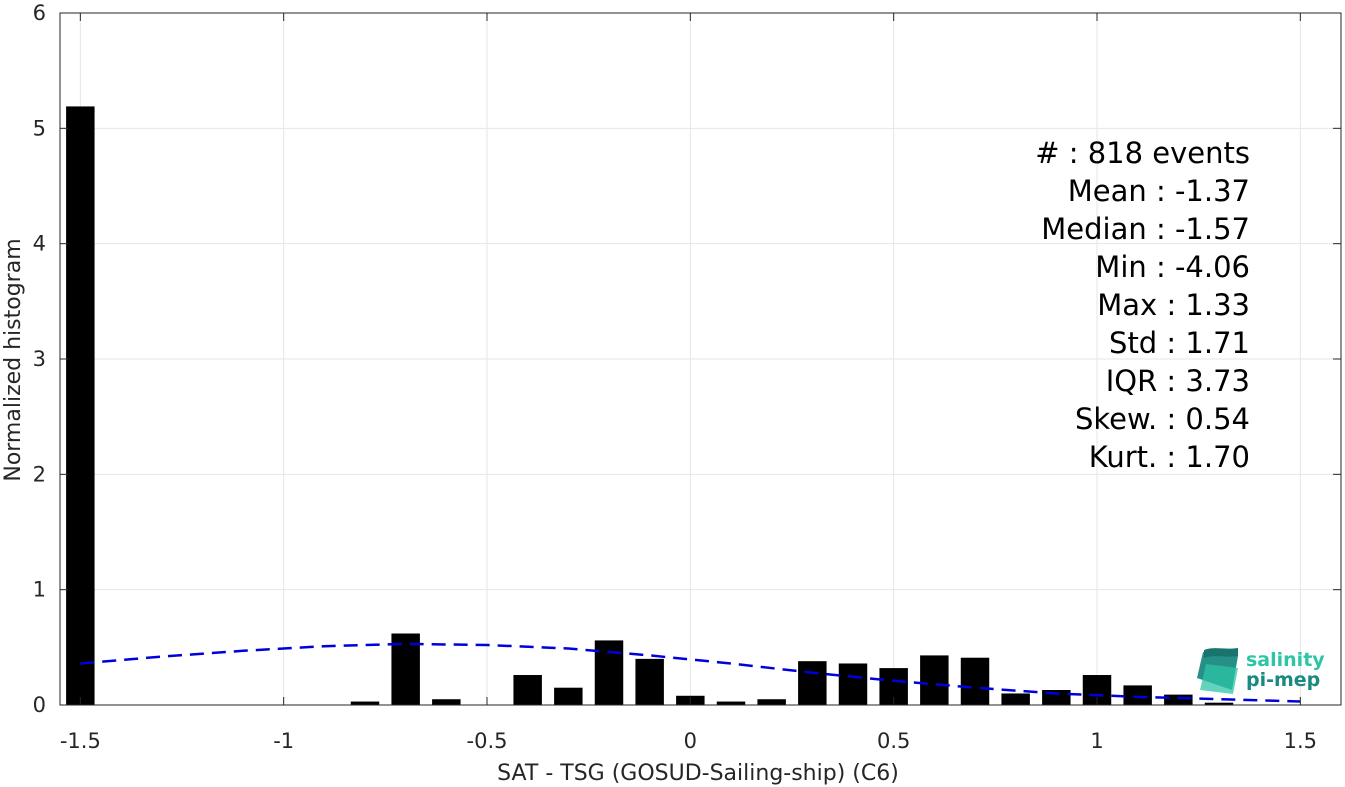 This screenshot has height=787, width=1345. Describe the element at coordinates (39, 244) in the screenshot. I see `y-tick-label-4: 4` at that location.